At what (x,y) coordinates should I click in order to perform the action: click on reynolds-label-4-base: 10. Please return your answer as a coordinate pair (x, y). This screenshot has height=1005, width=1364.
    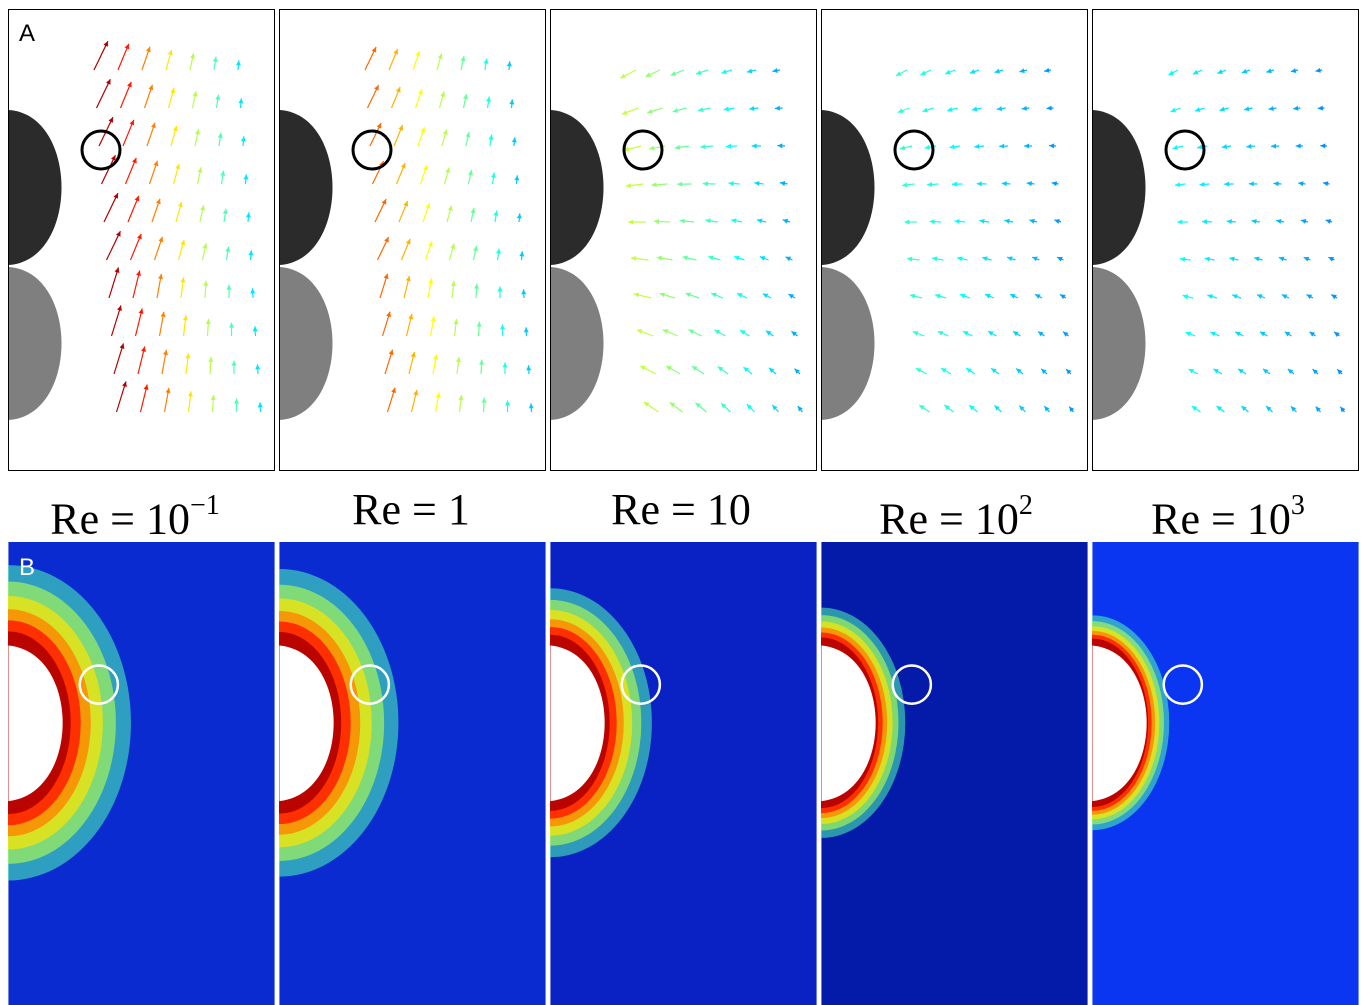
    Looking at the image, I should click on (996, 519).